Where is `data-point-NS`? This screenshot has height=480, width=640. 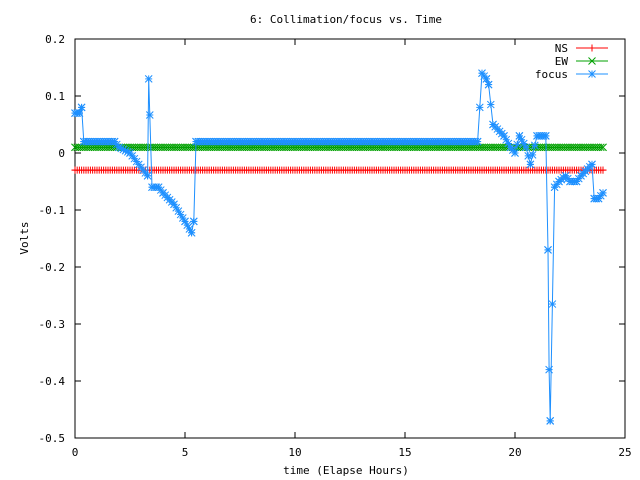
data-point-NS is located at coordinates (603, 170).